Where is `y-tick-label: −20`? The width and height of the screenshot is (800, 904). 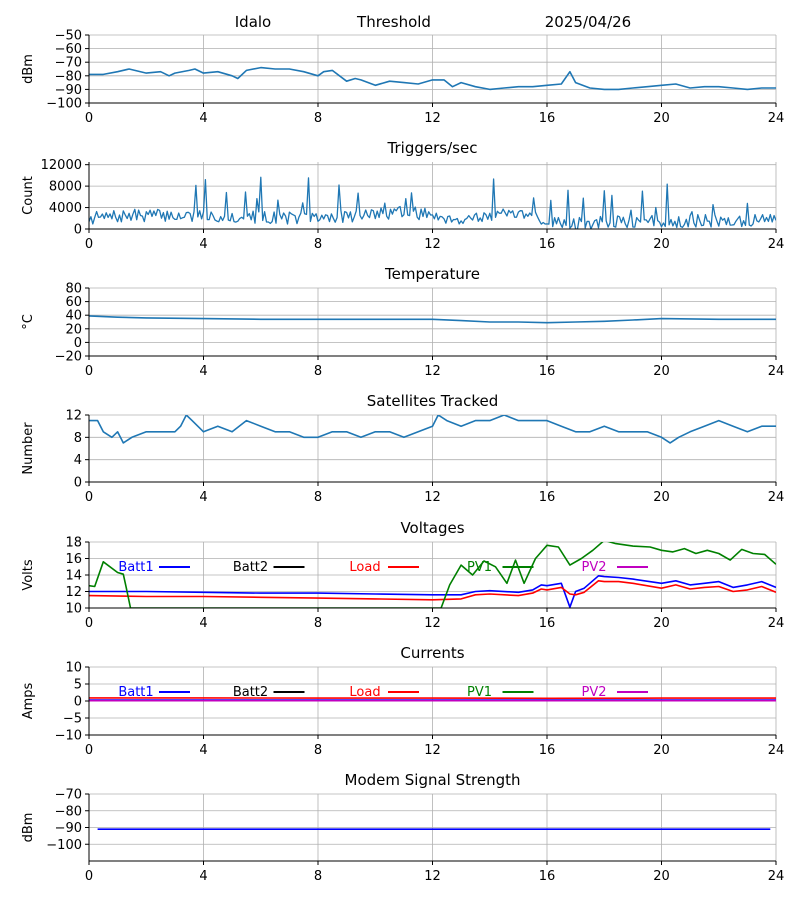 y-tick-label: −20 is located at coordinates (68, 357).